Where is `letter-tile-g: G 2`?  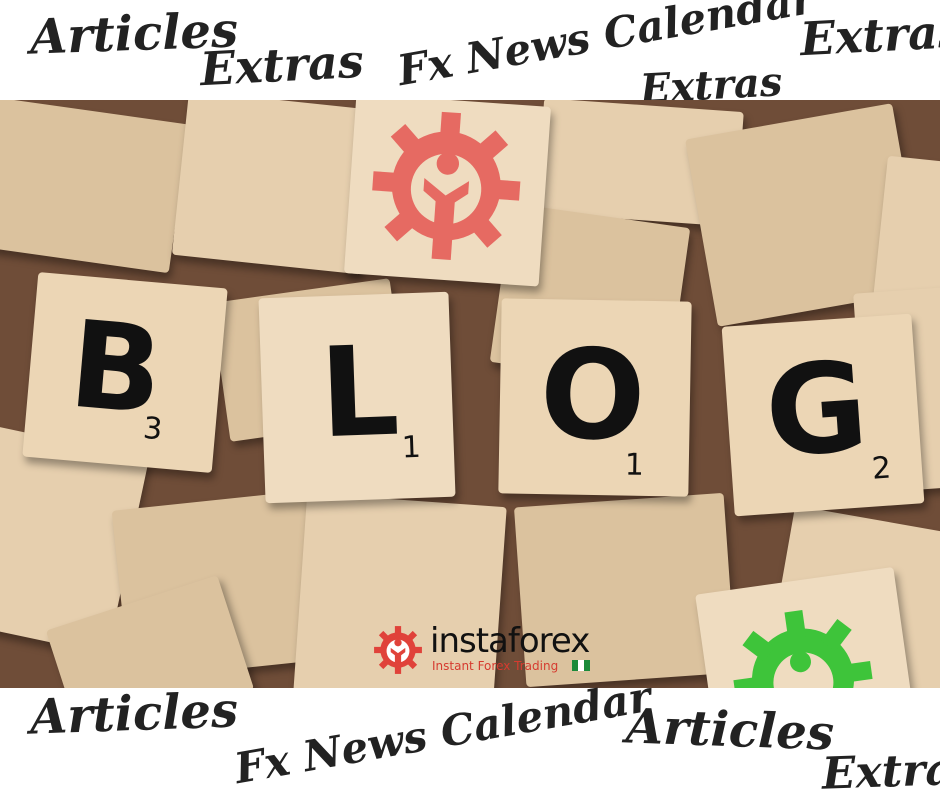 letter-tile-g: G 2 is located at coordinates (823, 415).